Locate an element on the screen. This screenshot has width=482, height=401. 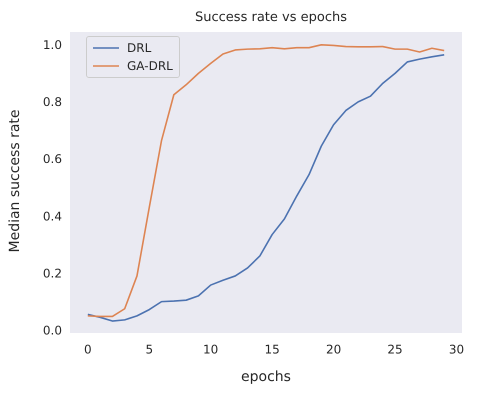
y-tick-label: 0.2 is located at coordinates (52, 273).